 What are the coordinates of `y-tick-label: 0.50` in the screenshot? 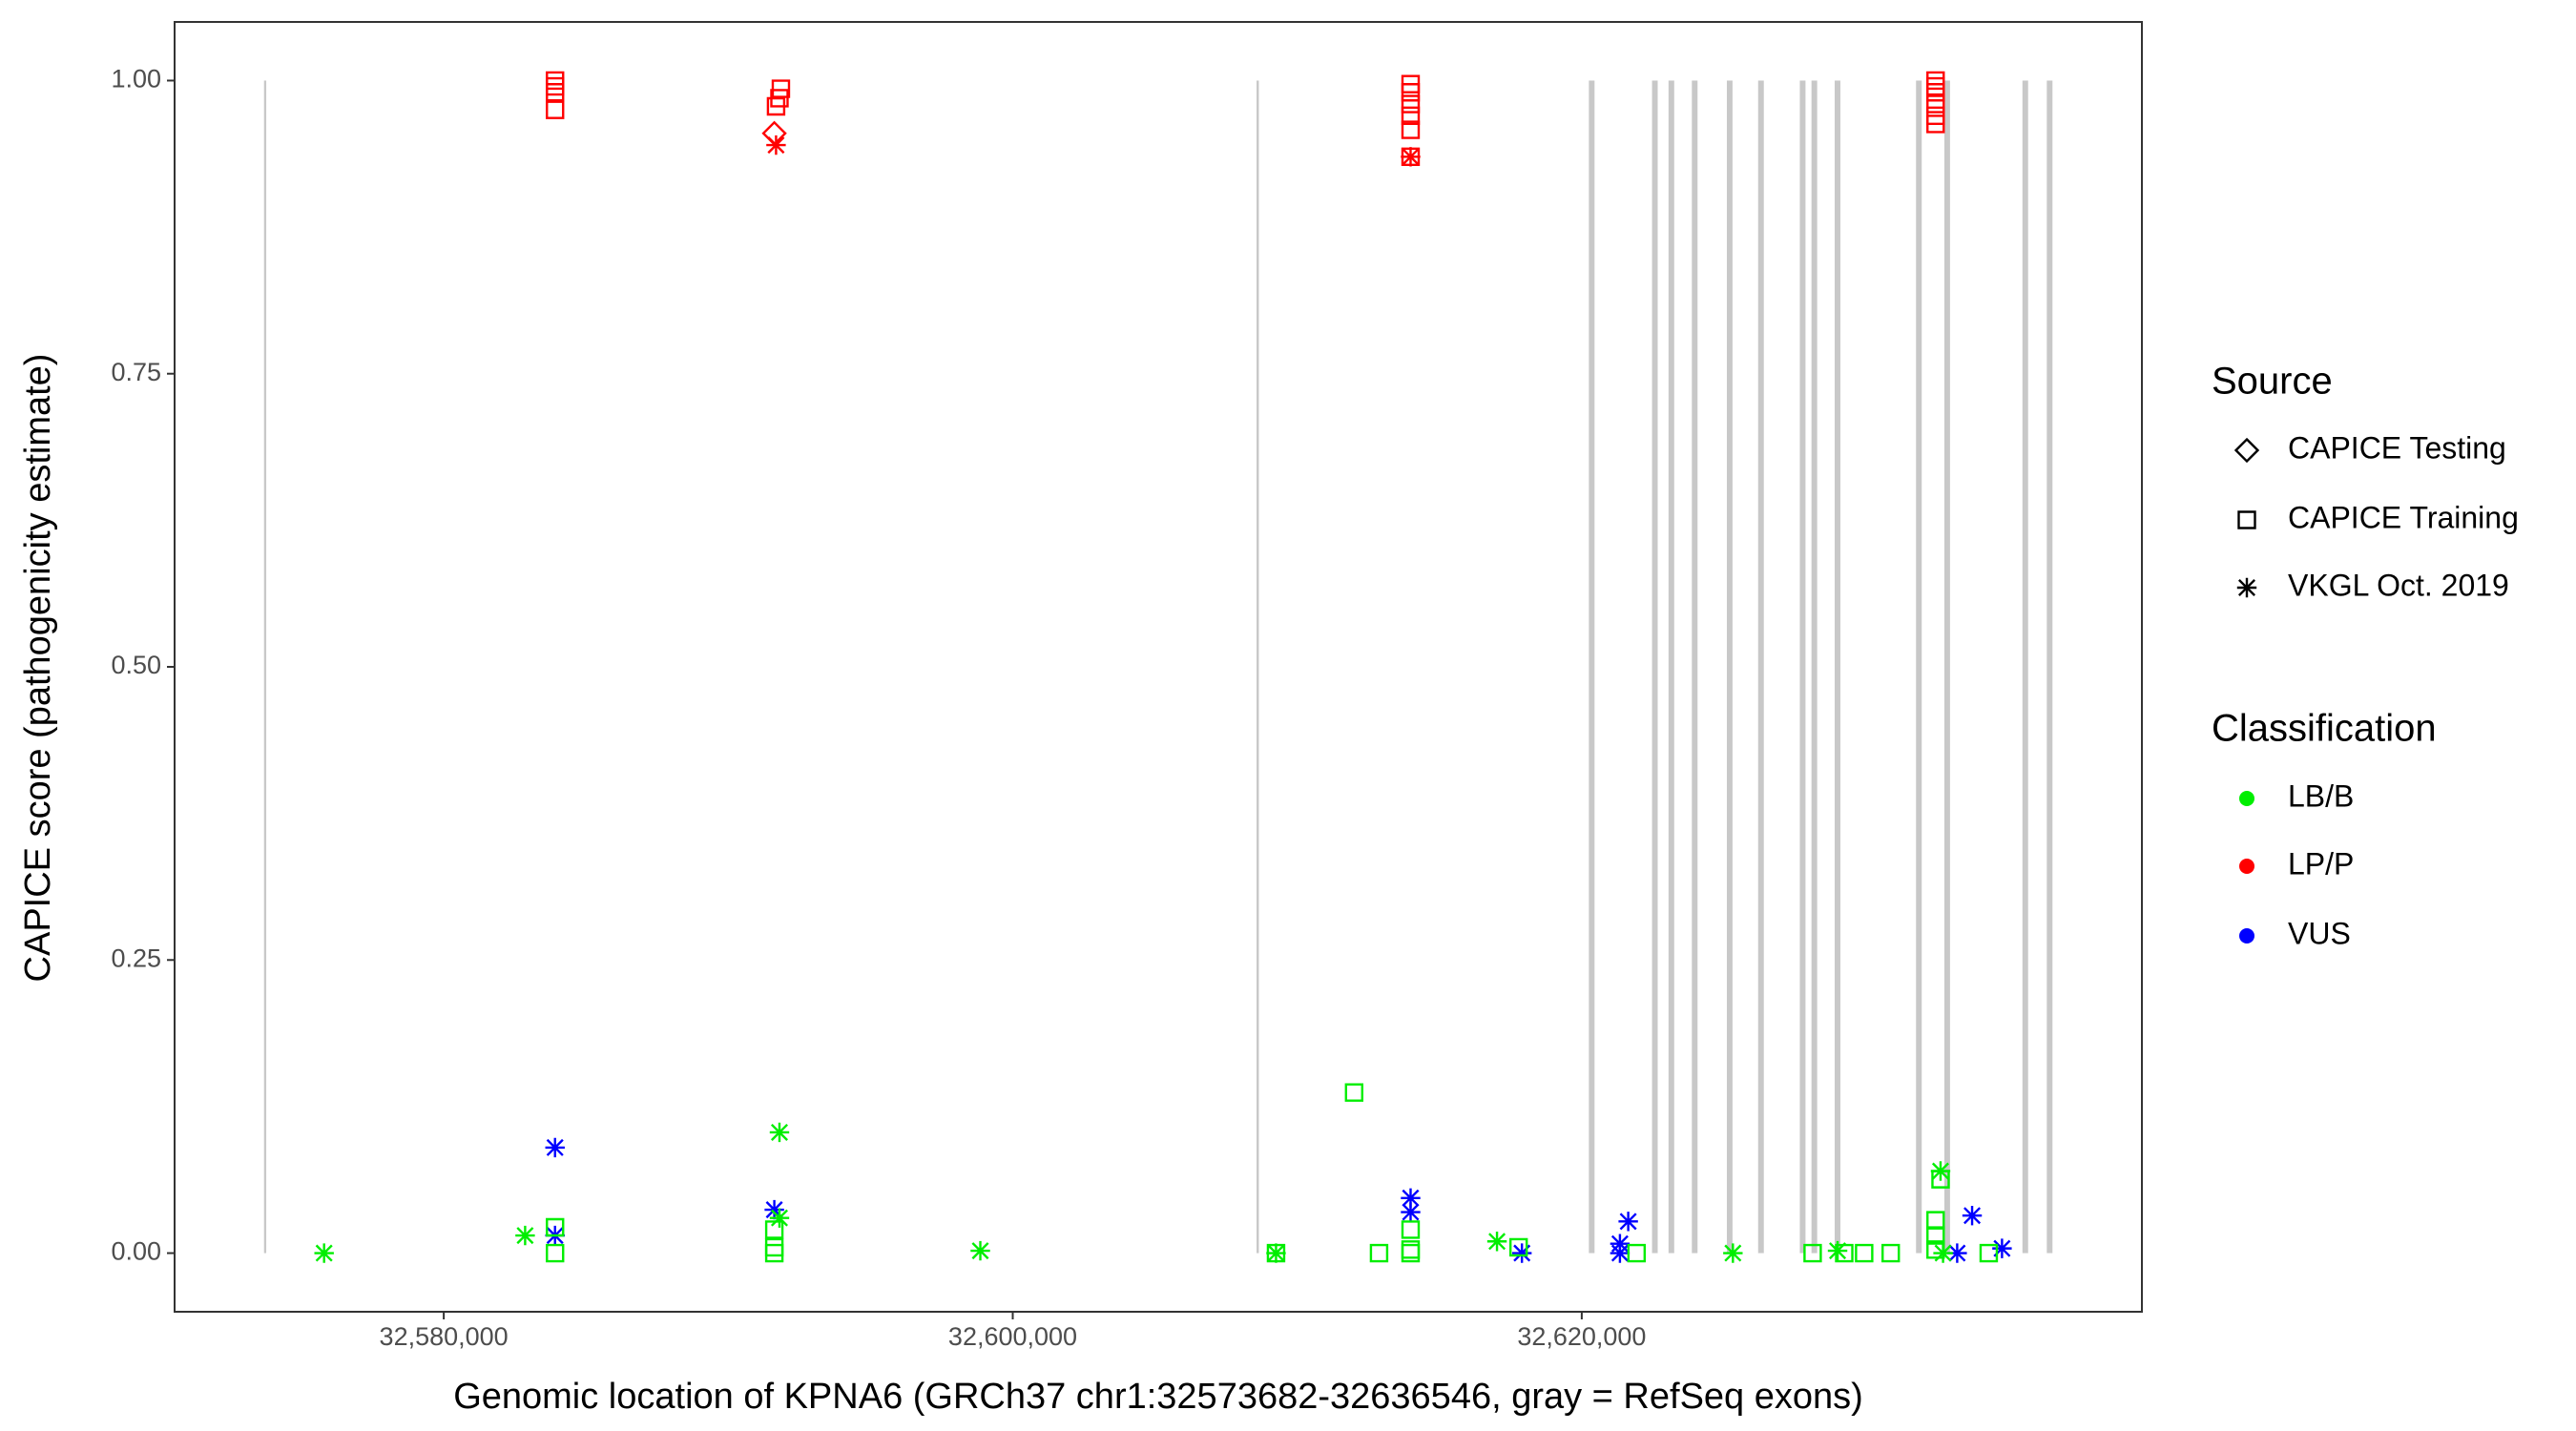 It's located at (136, 665).